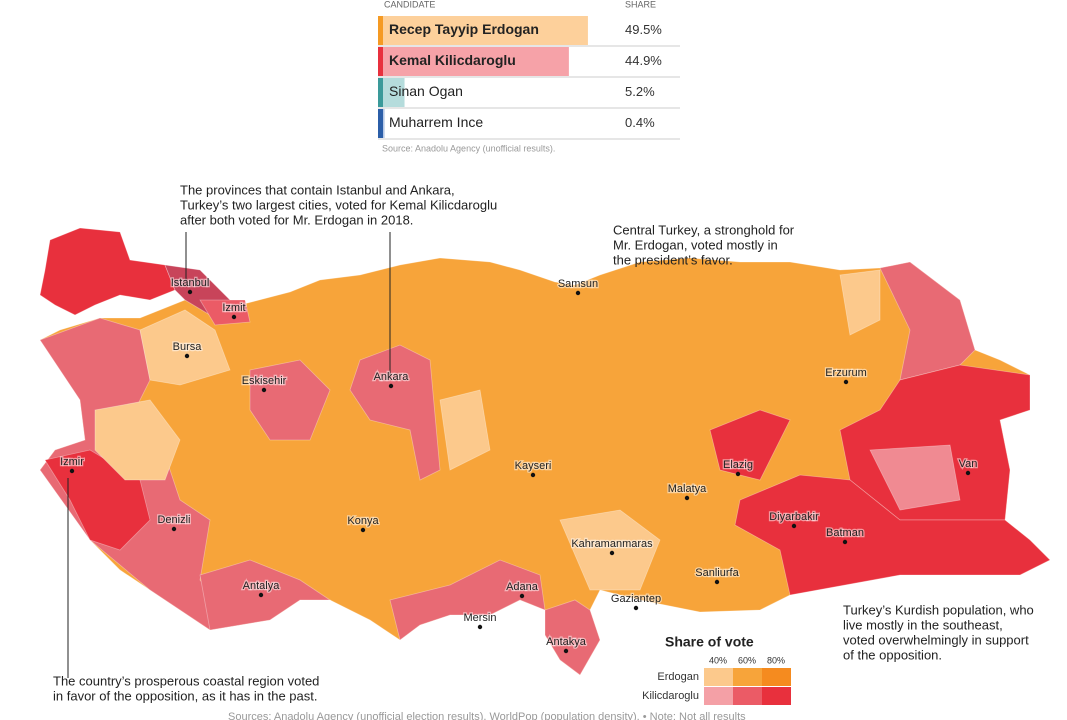 The height and width of the screenshot is (720, 1067). What do you see at coordinates (892, 535) in the screenshot?
I see `southeast-region` at bounding box center [892, 535].